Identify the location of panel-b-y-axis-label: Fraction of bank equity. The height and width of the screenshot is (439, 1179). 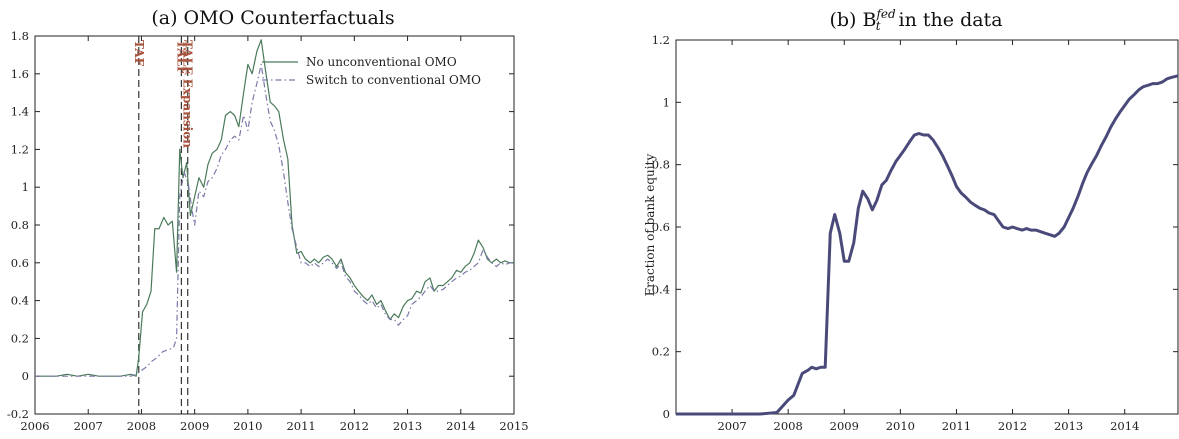
(650, 225).